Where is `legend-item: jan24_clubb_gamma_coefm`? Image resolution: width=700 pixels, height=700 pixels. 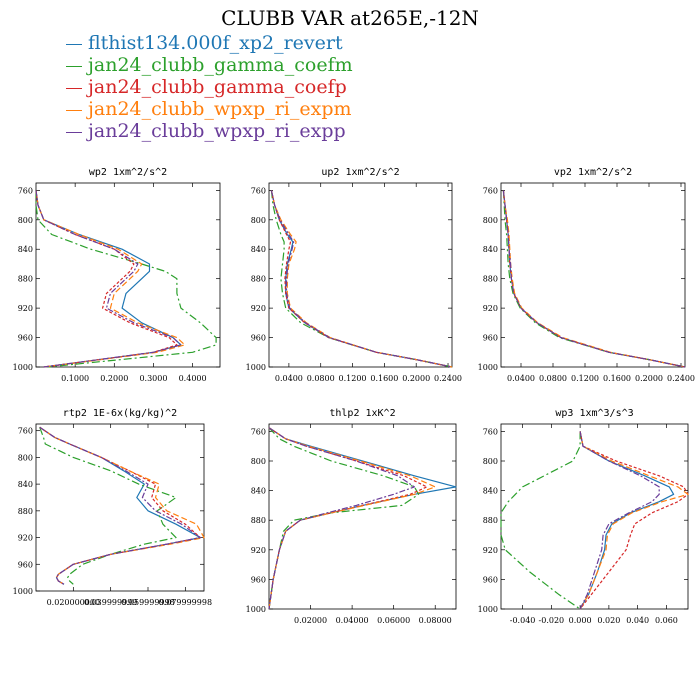 legend-item: jan24_clubb_gamma_coefm is located at coordinates (209, 65).